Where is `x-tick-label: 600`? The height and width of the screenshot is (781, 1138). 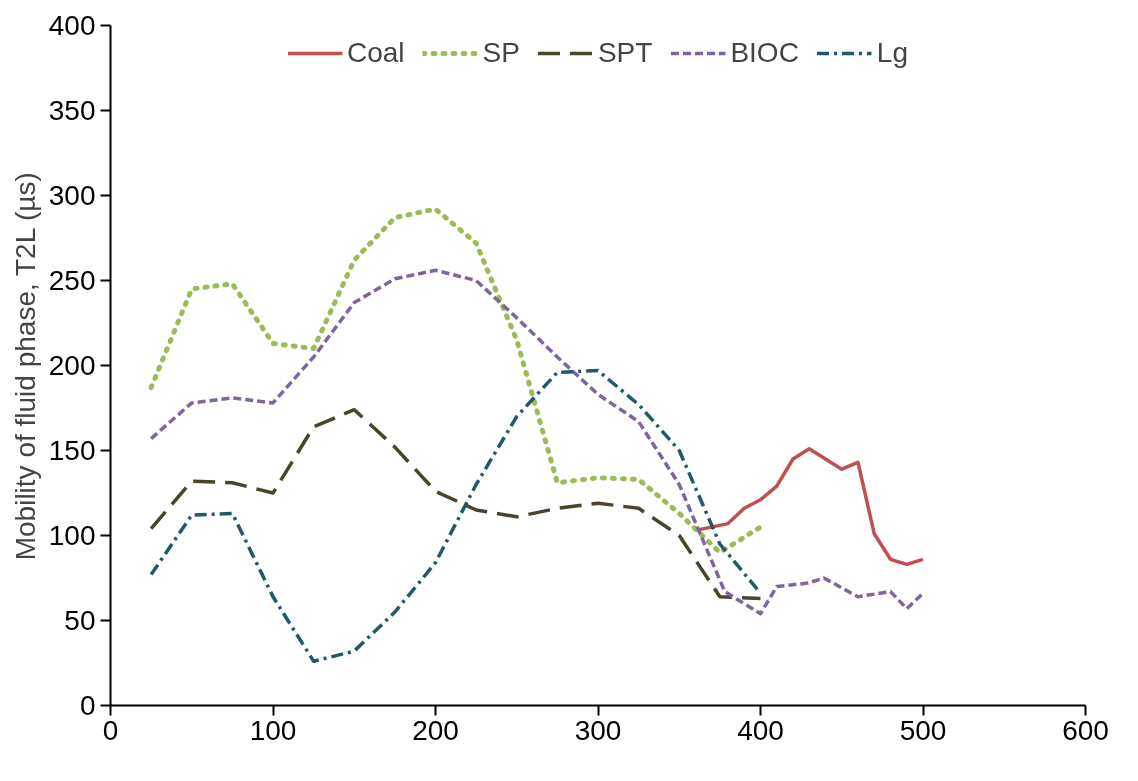
x-tick-label: 600 is located at coordinates (1085, 730).